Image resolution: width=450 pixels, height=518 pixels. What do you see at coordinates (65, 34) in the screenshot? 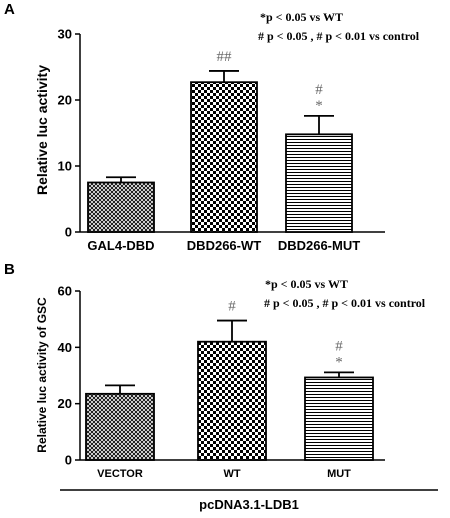
I see `panel-a-y-tick-label: 30` at bounding box center [65, 34].